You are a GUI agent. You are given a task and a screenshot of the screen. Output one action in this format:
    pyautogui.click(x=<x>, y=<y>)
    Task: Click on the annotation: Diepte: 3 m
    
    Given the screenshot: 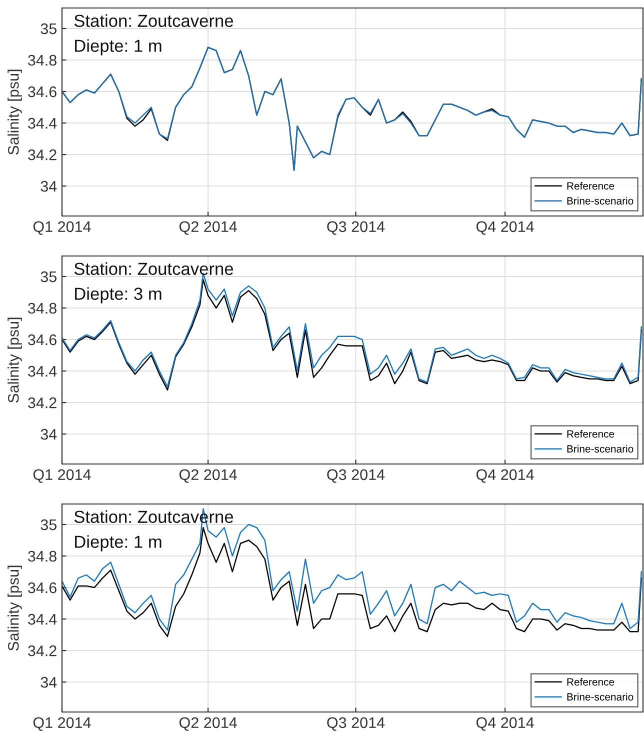 What is the action you would take?
    pyautogui.click(x=118, y=295)
    